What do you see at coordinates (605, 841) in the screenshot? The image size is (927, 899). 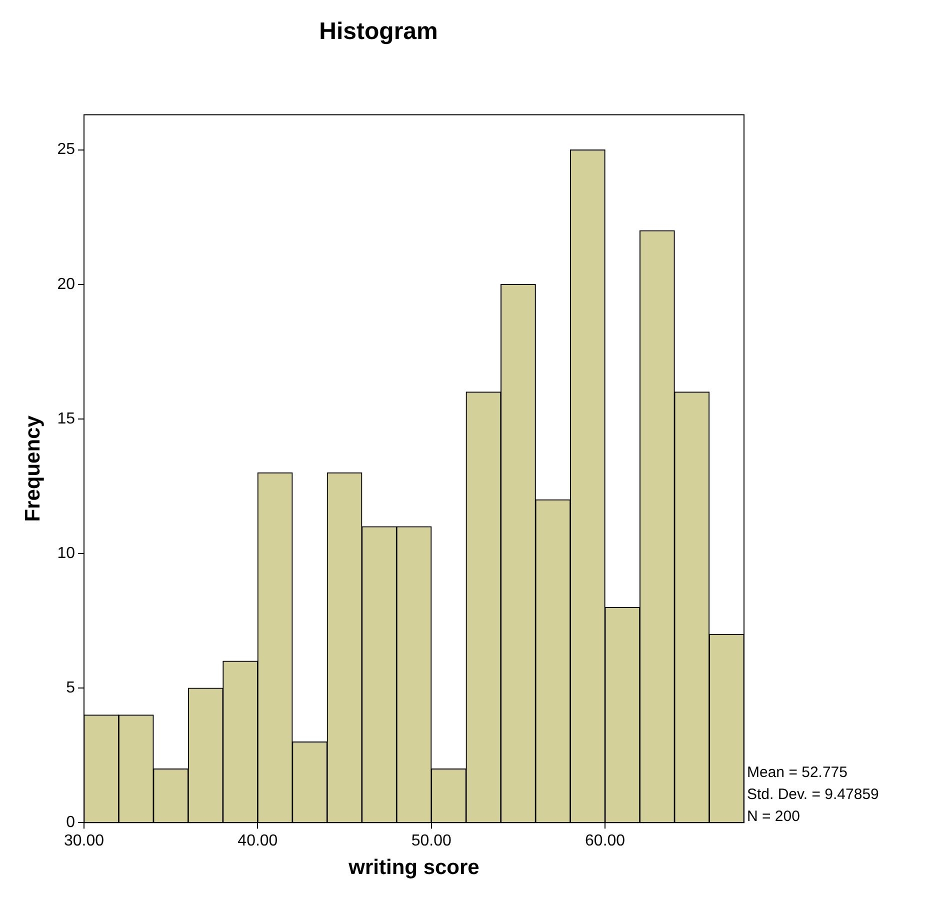 I see `x-tick-label: 60.00` at bounding box center [605, 841].